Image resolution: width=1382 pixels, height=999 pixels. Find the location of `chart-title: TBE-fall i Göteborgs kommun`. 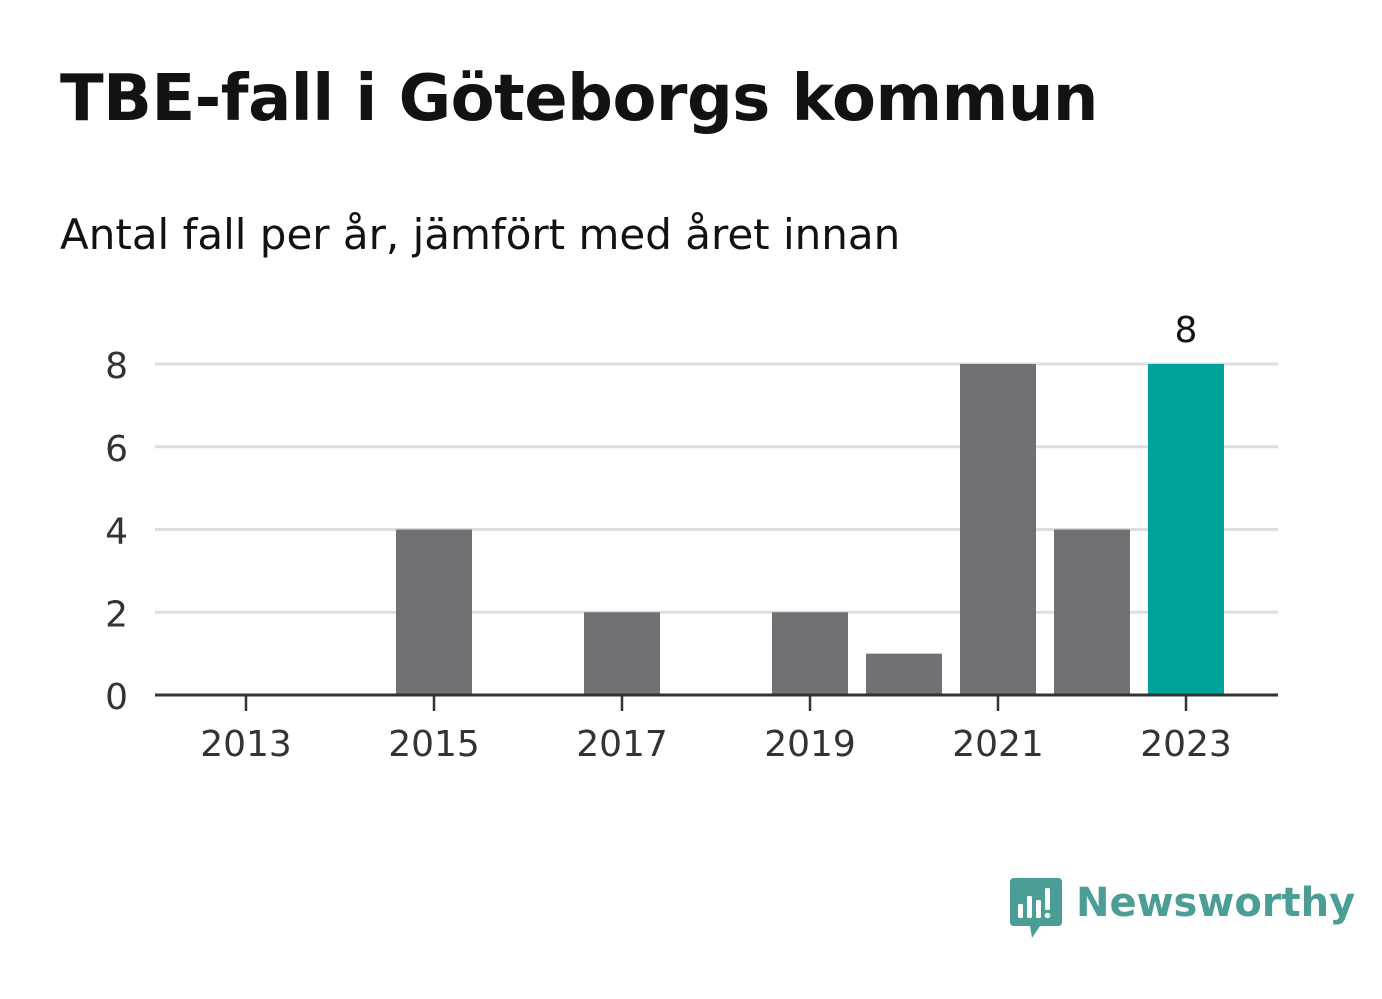

chart-title: TBE-fall i Göteborgs kommun is located at coordinates (579, 99).